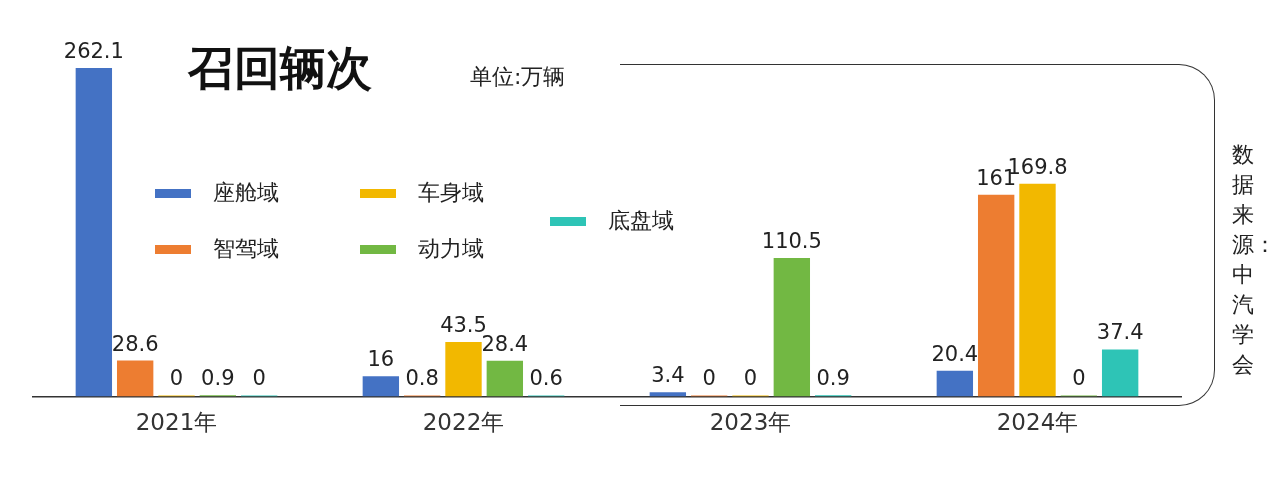 This screenshot has height=482, width=1280. I want to click on legend-label: 底盘域, so click(641, 221).